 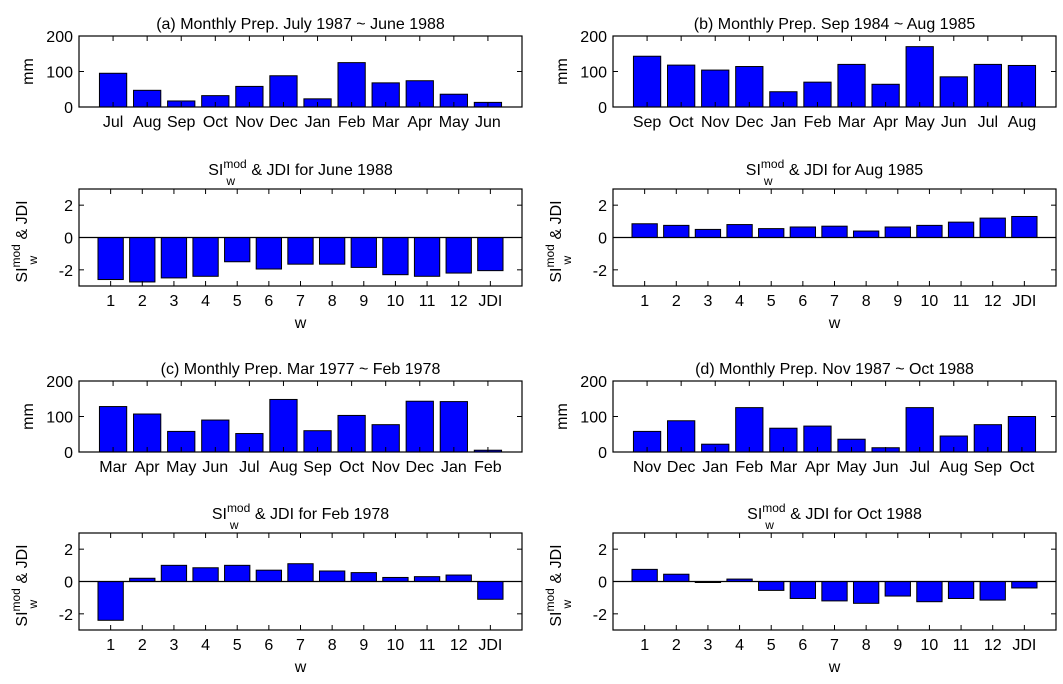 What do you see at coordinates (300, 172) in the screenshot?
I see `chart-title: SImod w & JDI for June 1988` at bounding box center [300, 172].